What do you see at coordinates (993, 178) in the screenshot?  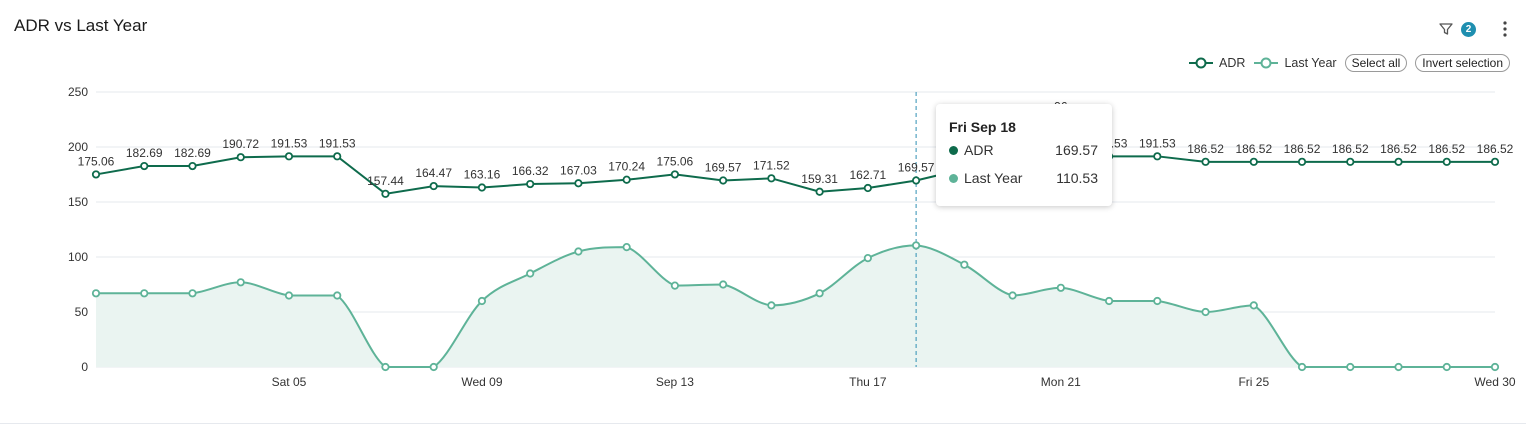 I see `tooltip-last-year-label: Last Year` at bounding box center [993, 178].